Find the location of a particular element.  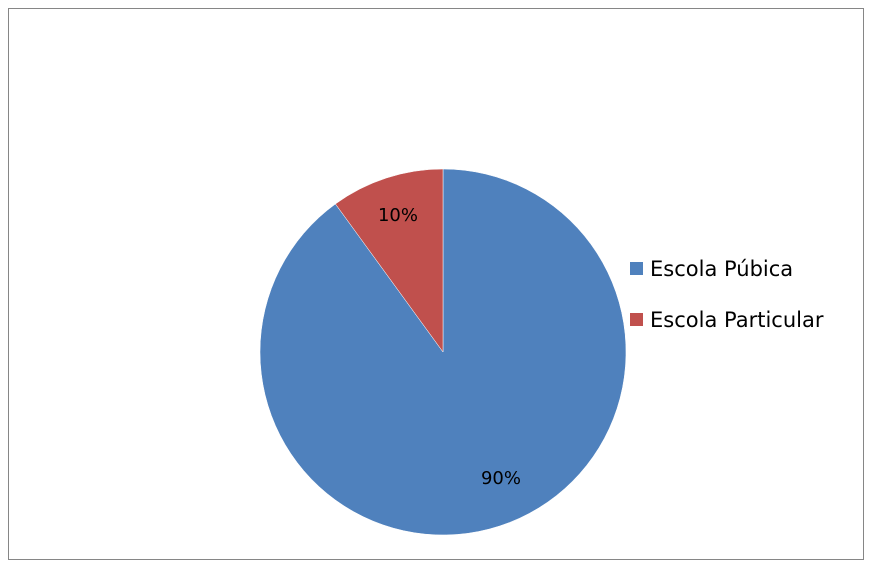

pie-slice-escola-particular is located at coordinates (389, 260).